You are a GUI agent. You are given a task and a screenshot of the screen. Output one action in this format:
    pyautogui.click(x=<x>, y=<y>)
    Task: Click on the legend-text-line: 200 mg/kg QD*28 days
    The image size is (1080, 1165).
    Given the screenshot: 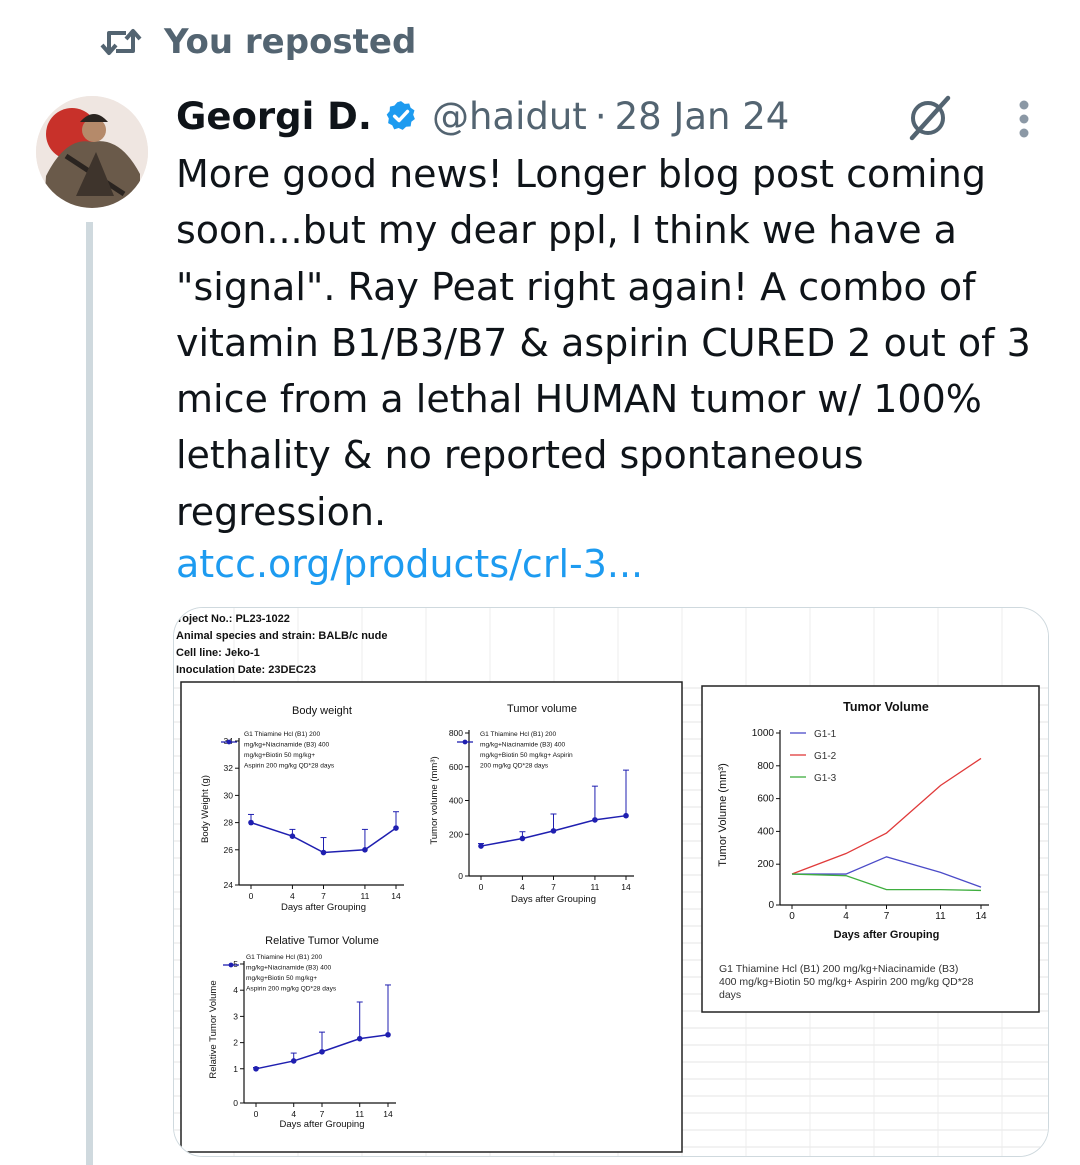 What is the action you would take?
    pyautogui.click(x=514, y=766)
    